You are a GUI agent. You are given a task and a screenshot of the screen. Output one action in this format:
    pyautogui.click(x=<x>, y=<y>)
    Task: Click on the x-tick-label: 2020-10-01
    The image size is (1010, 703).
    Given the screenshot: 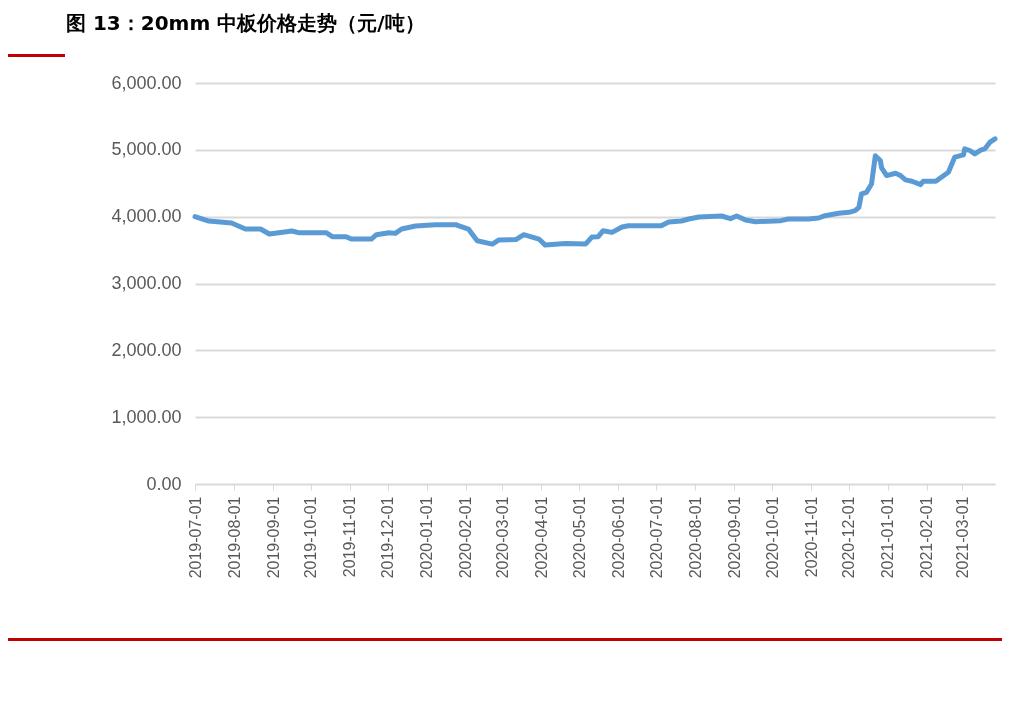 What is the action you would take?
    pyautogui.click(x=772, y=537)
    